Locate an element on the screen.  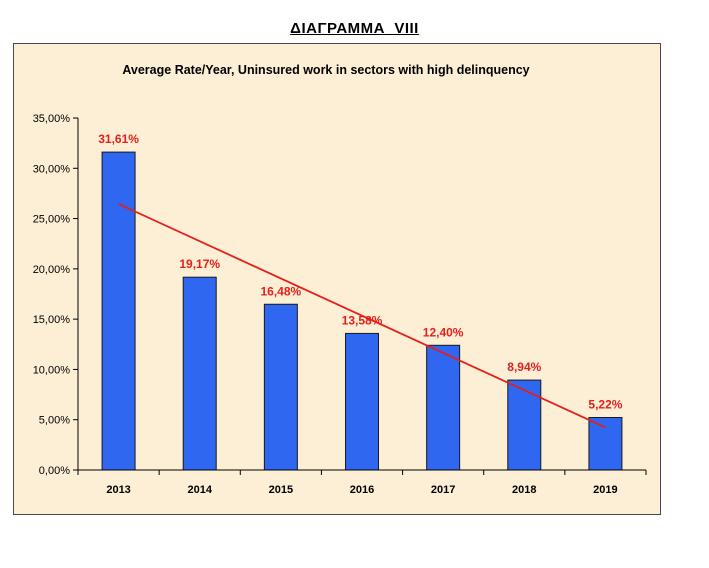
x-tick-label: 2016 is located at coordinates (362, 490).